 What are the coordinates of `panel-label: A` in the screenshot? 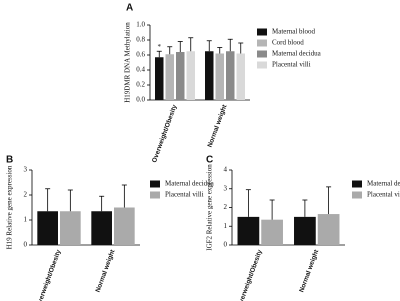 It's located at (129, 8).